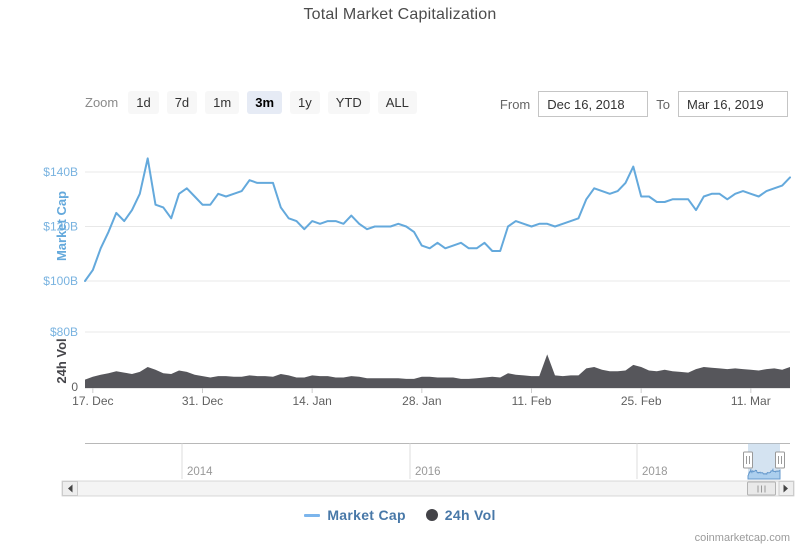 The image size is (800, 550). I want to click on legend-24h-vol-label: 24h Vol, so click(470, 515).